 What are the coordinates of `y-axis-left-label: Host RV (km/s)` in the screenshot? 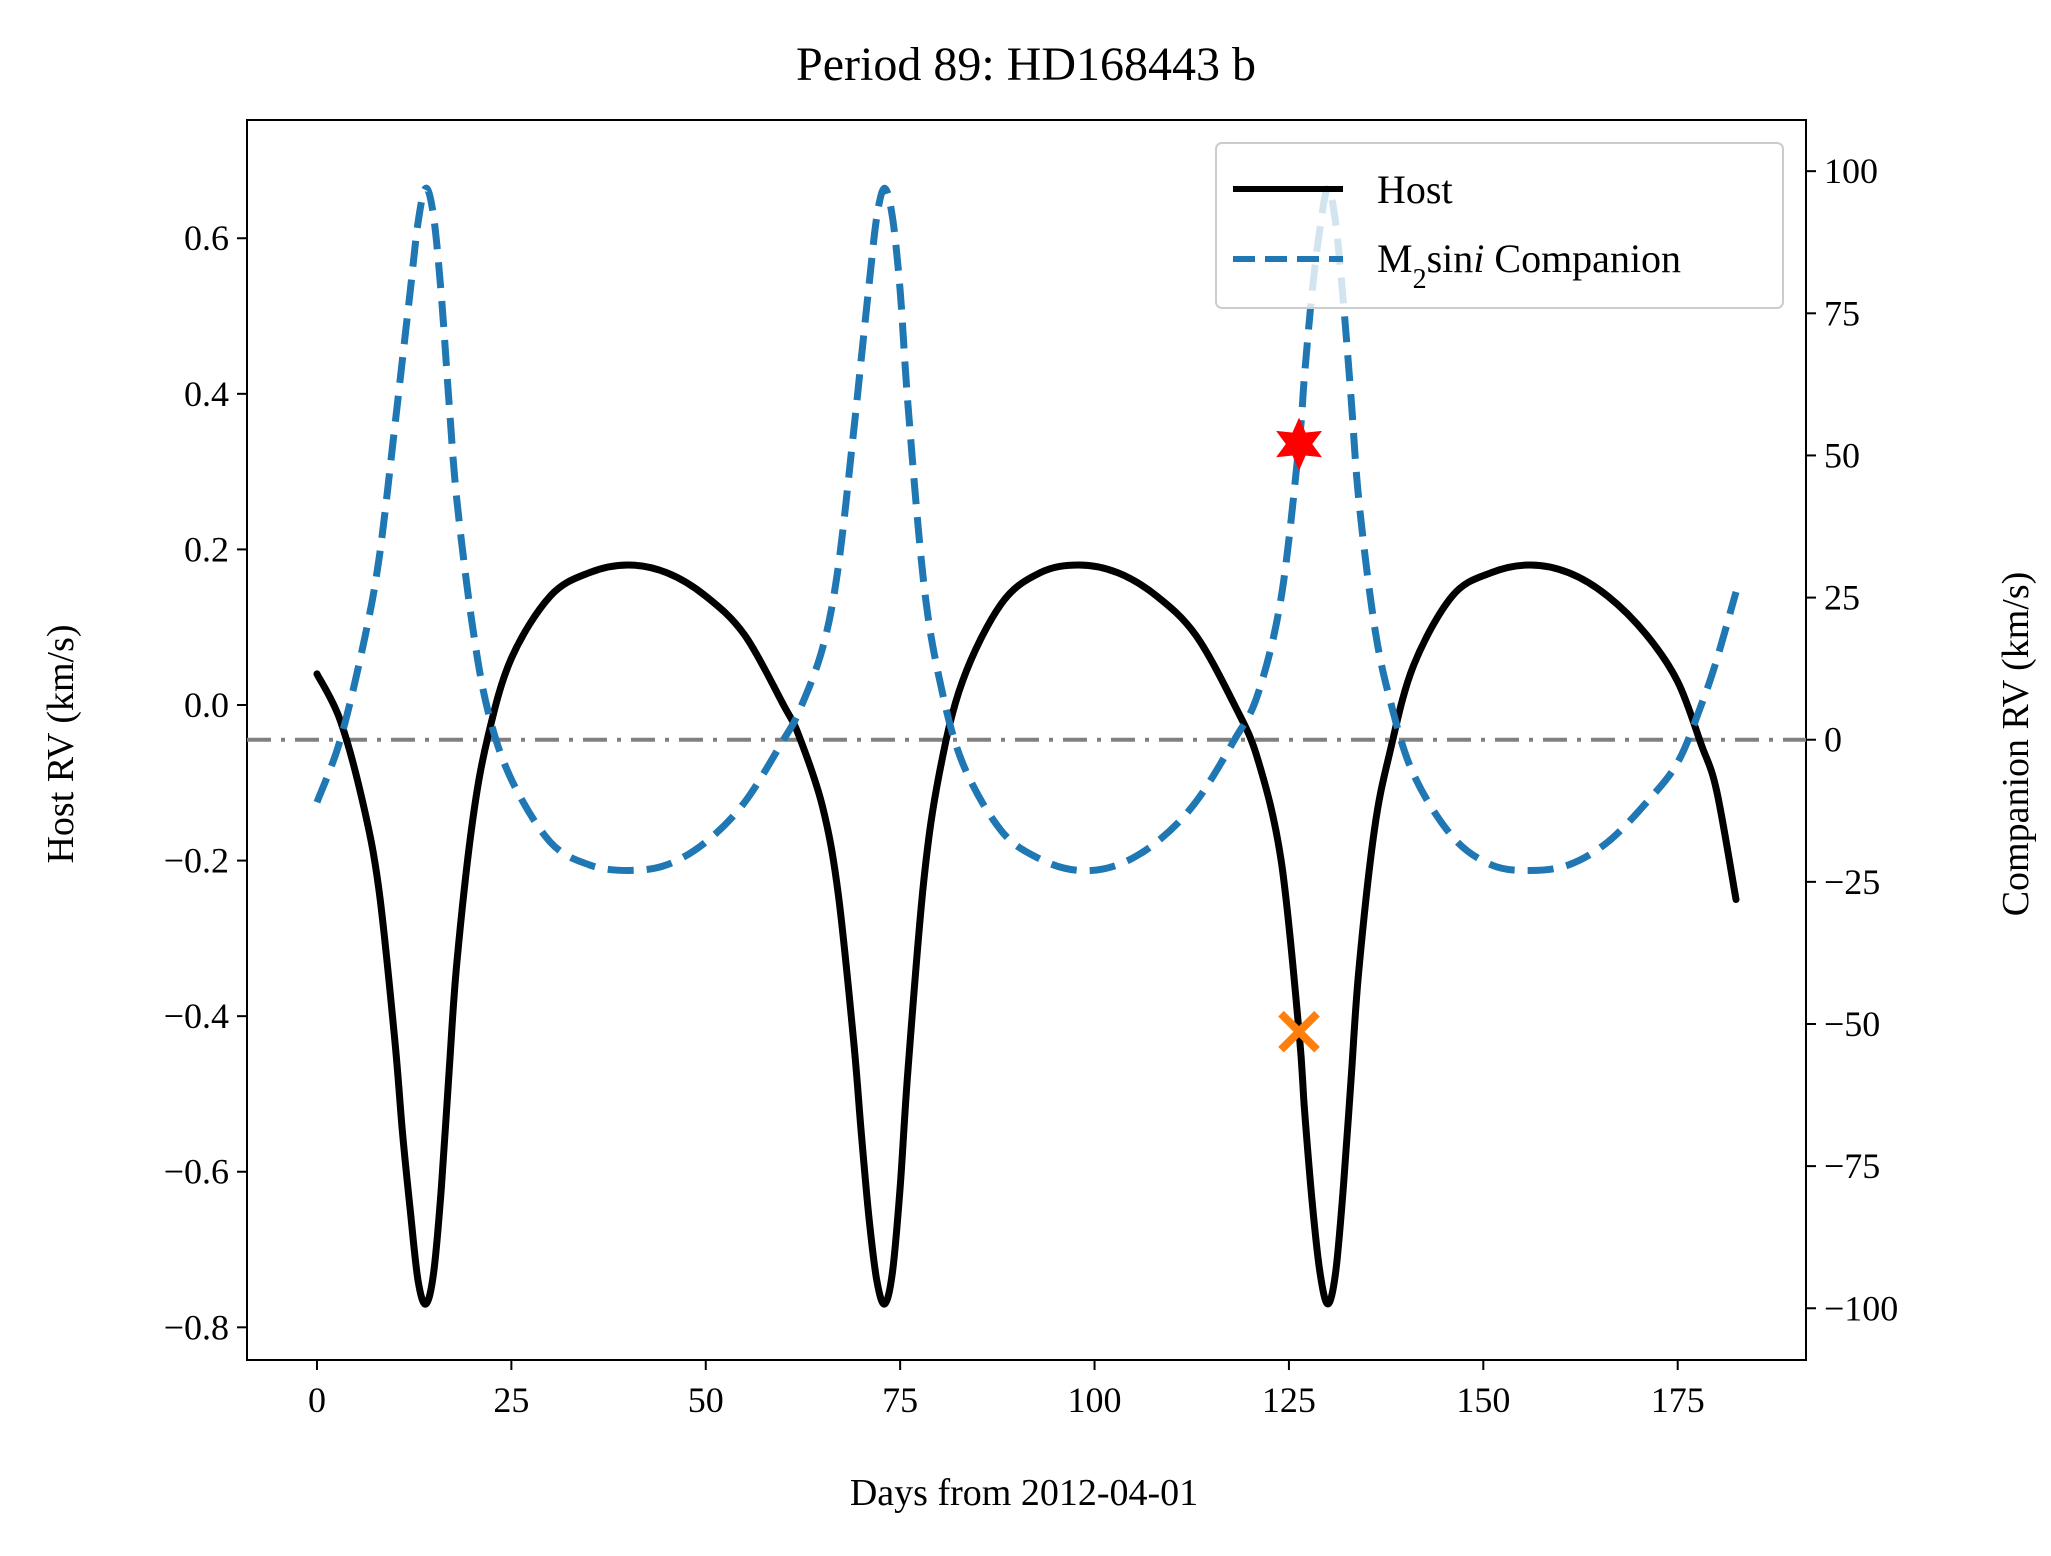 It's located at (61, 743).